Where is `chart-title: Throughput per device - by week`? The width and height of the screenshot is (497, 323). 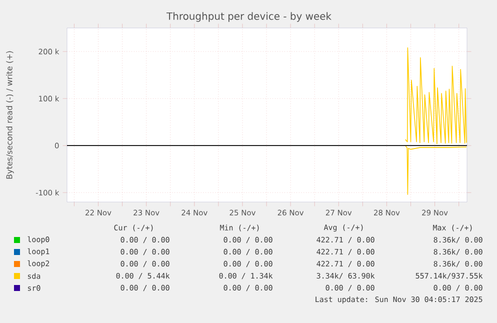
chart-title: Throughput per device - by week is located at coordinates (249, 17).